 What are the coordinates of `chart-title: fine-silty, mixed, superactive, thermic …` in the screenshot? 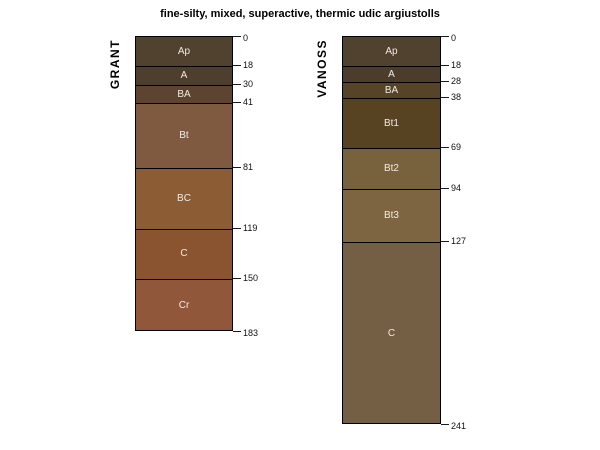 It's located at (300, 14).